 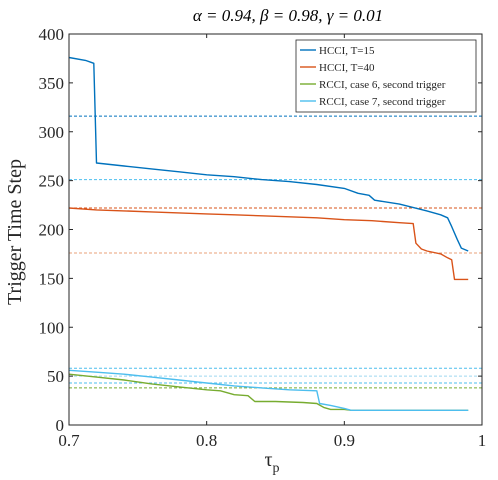 I want to click on legend-label-1: HCCI, T=15, so click(x=347, y=51).